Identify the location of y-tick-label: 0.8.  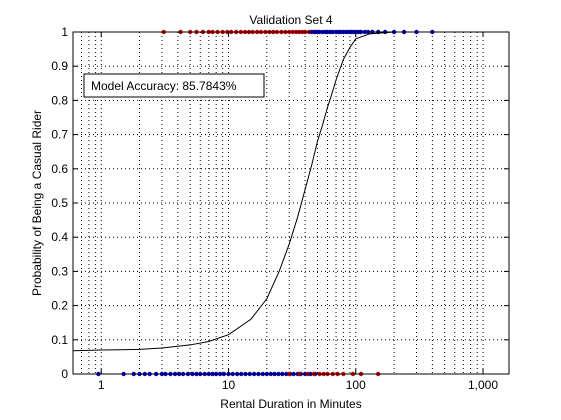
(59, 100).